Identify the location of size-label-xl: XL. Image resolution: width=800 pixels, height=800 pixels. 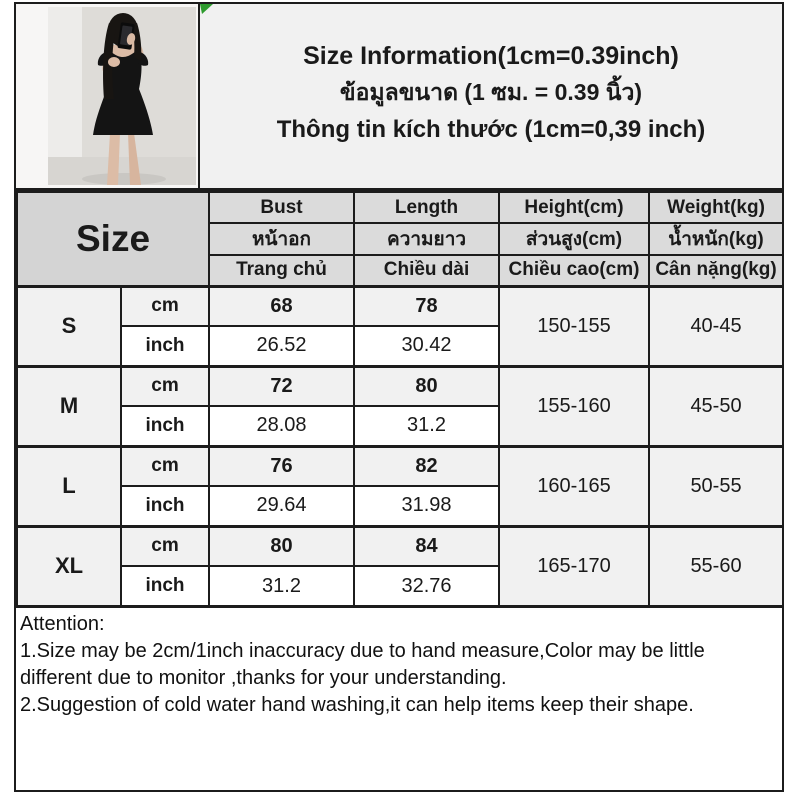
(69, 565).